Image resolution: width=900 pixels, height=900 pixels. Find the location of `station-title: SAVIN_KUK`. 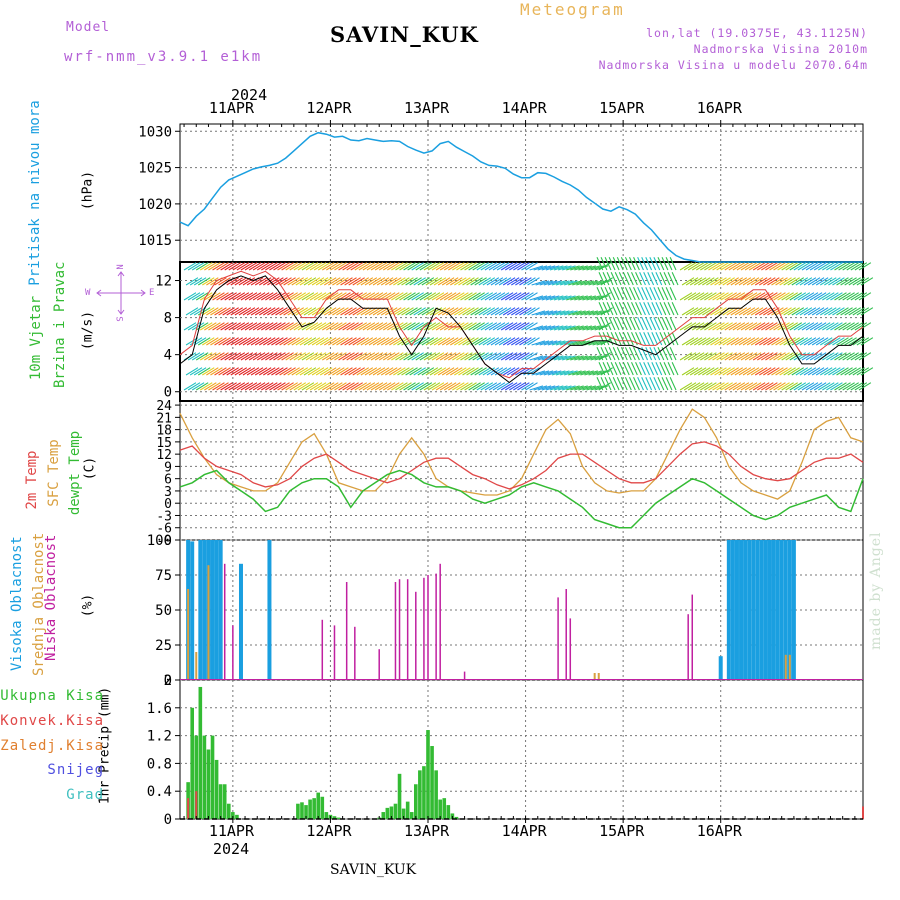

station-title: SAVIN_KUK is located at coordinates (404, 34).